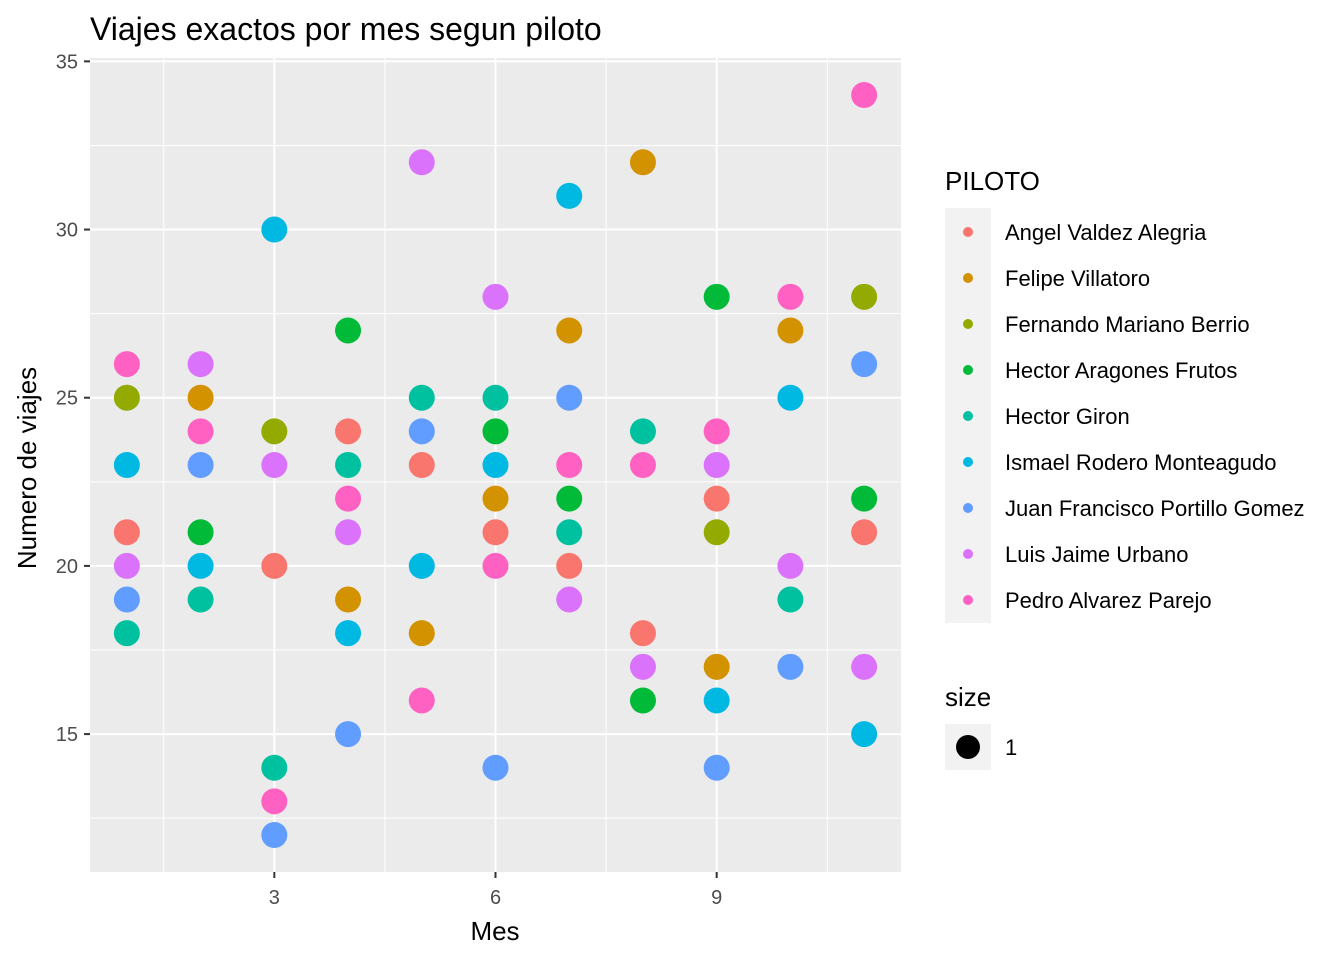 This screenshot has width=1344, height=960. I want to click on y-axis: 15 20 25 30 35, so click(73, 398).